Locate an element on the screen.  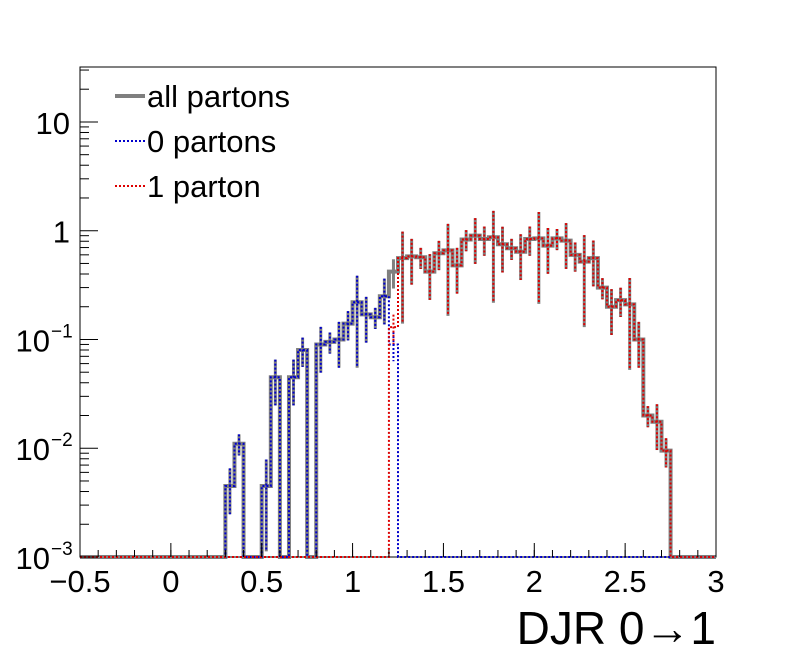
y-tick-label: 1 is located at coordinates (61, 232).